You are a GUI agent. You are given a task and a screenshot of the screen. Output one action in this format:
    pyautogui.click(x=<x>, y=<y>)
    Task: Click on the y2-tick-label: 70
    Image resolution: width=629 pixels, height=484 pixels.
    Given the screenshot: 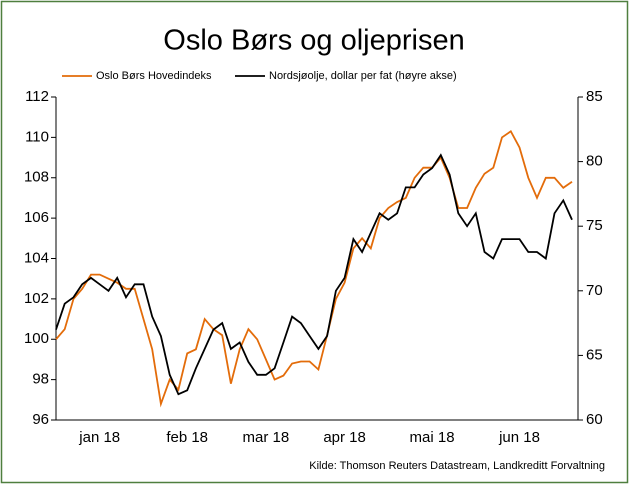 What is the action you would take?
    pyautogui.click(x=594, y=290)
    